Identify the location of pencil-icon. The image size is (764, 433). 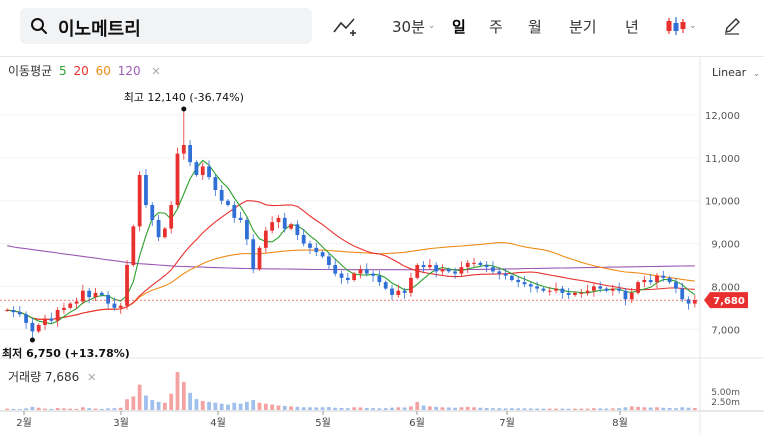
(732, 26).